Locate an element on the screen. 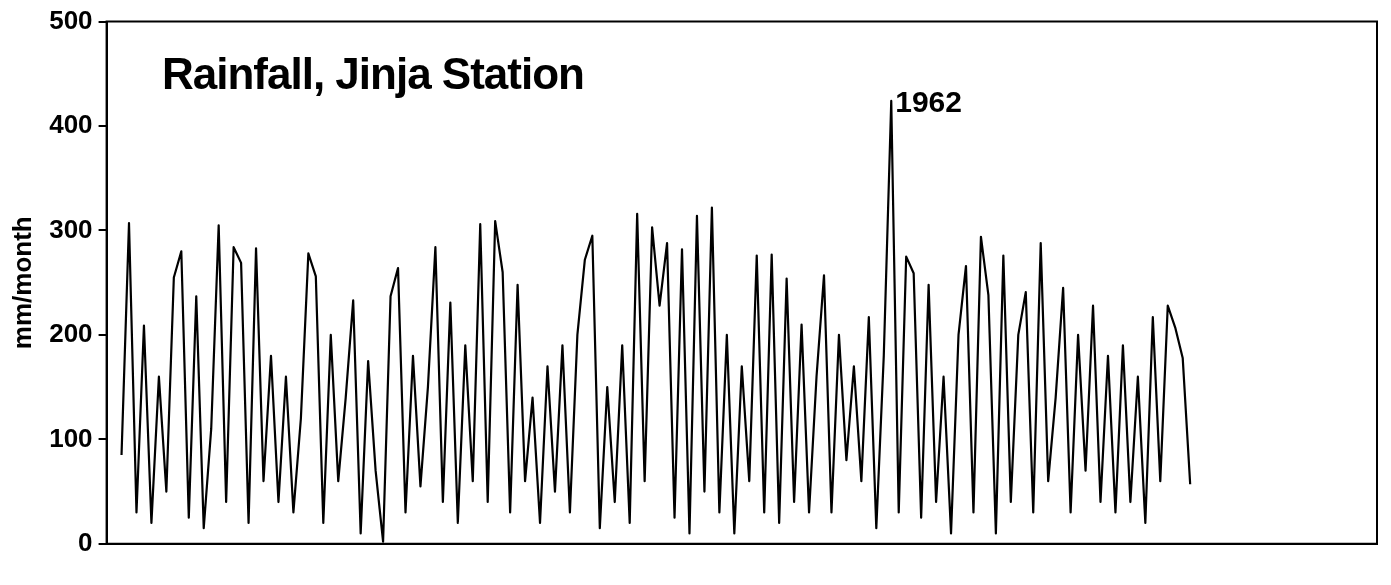  y-tick-label: 200 is located at coordinates (71, 333).